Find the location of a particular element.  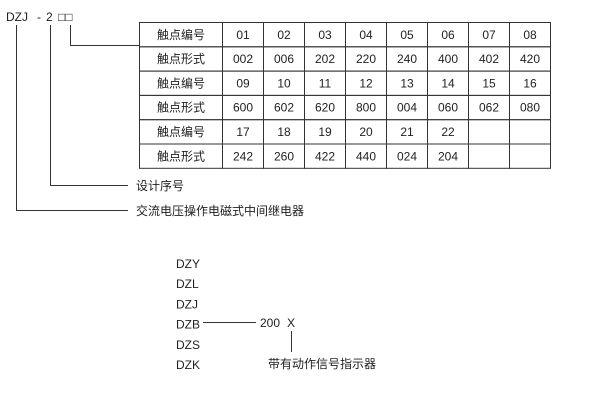

table-cell: 620 is located at coordinates (325, 108).